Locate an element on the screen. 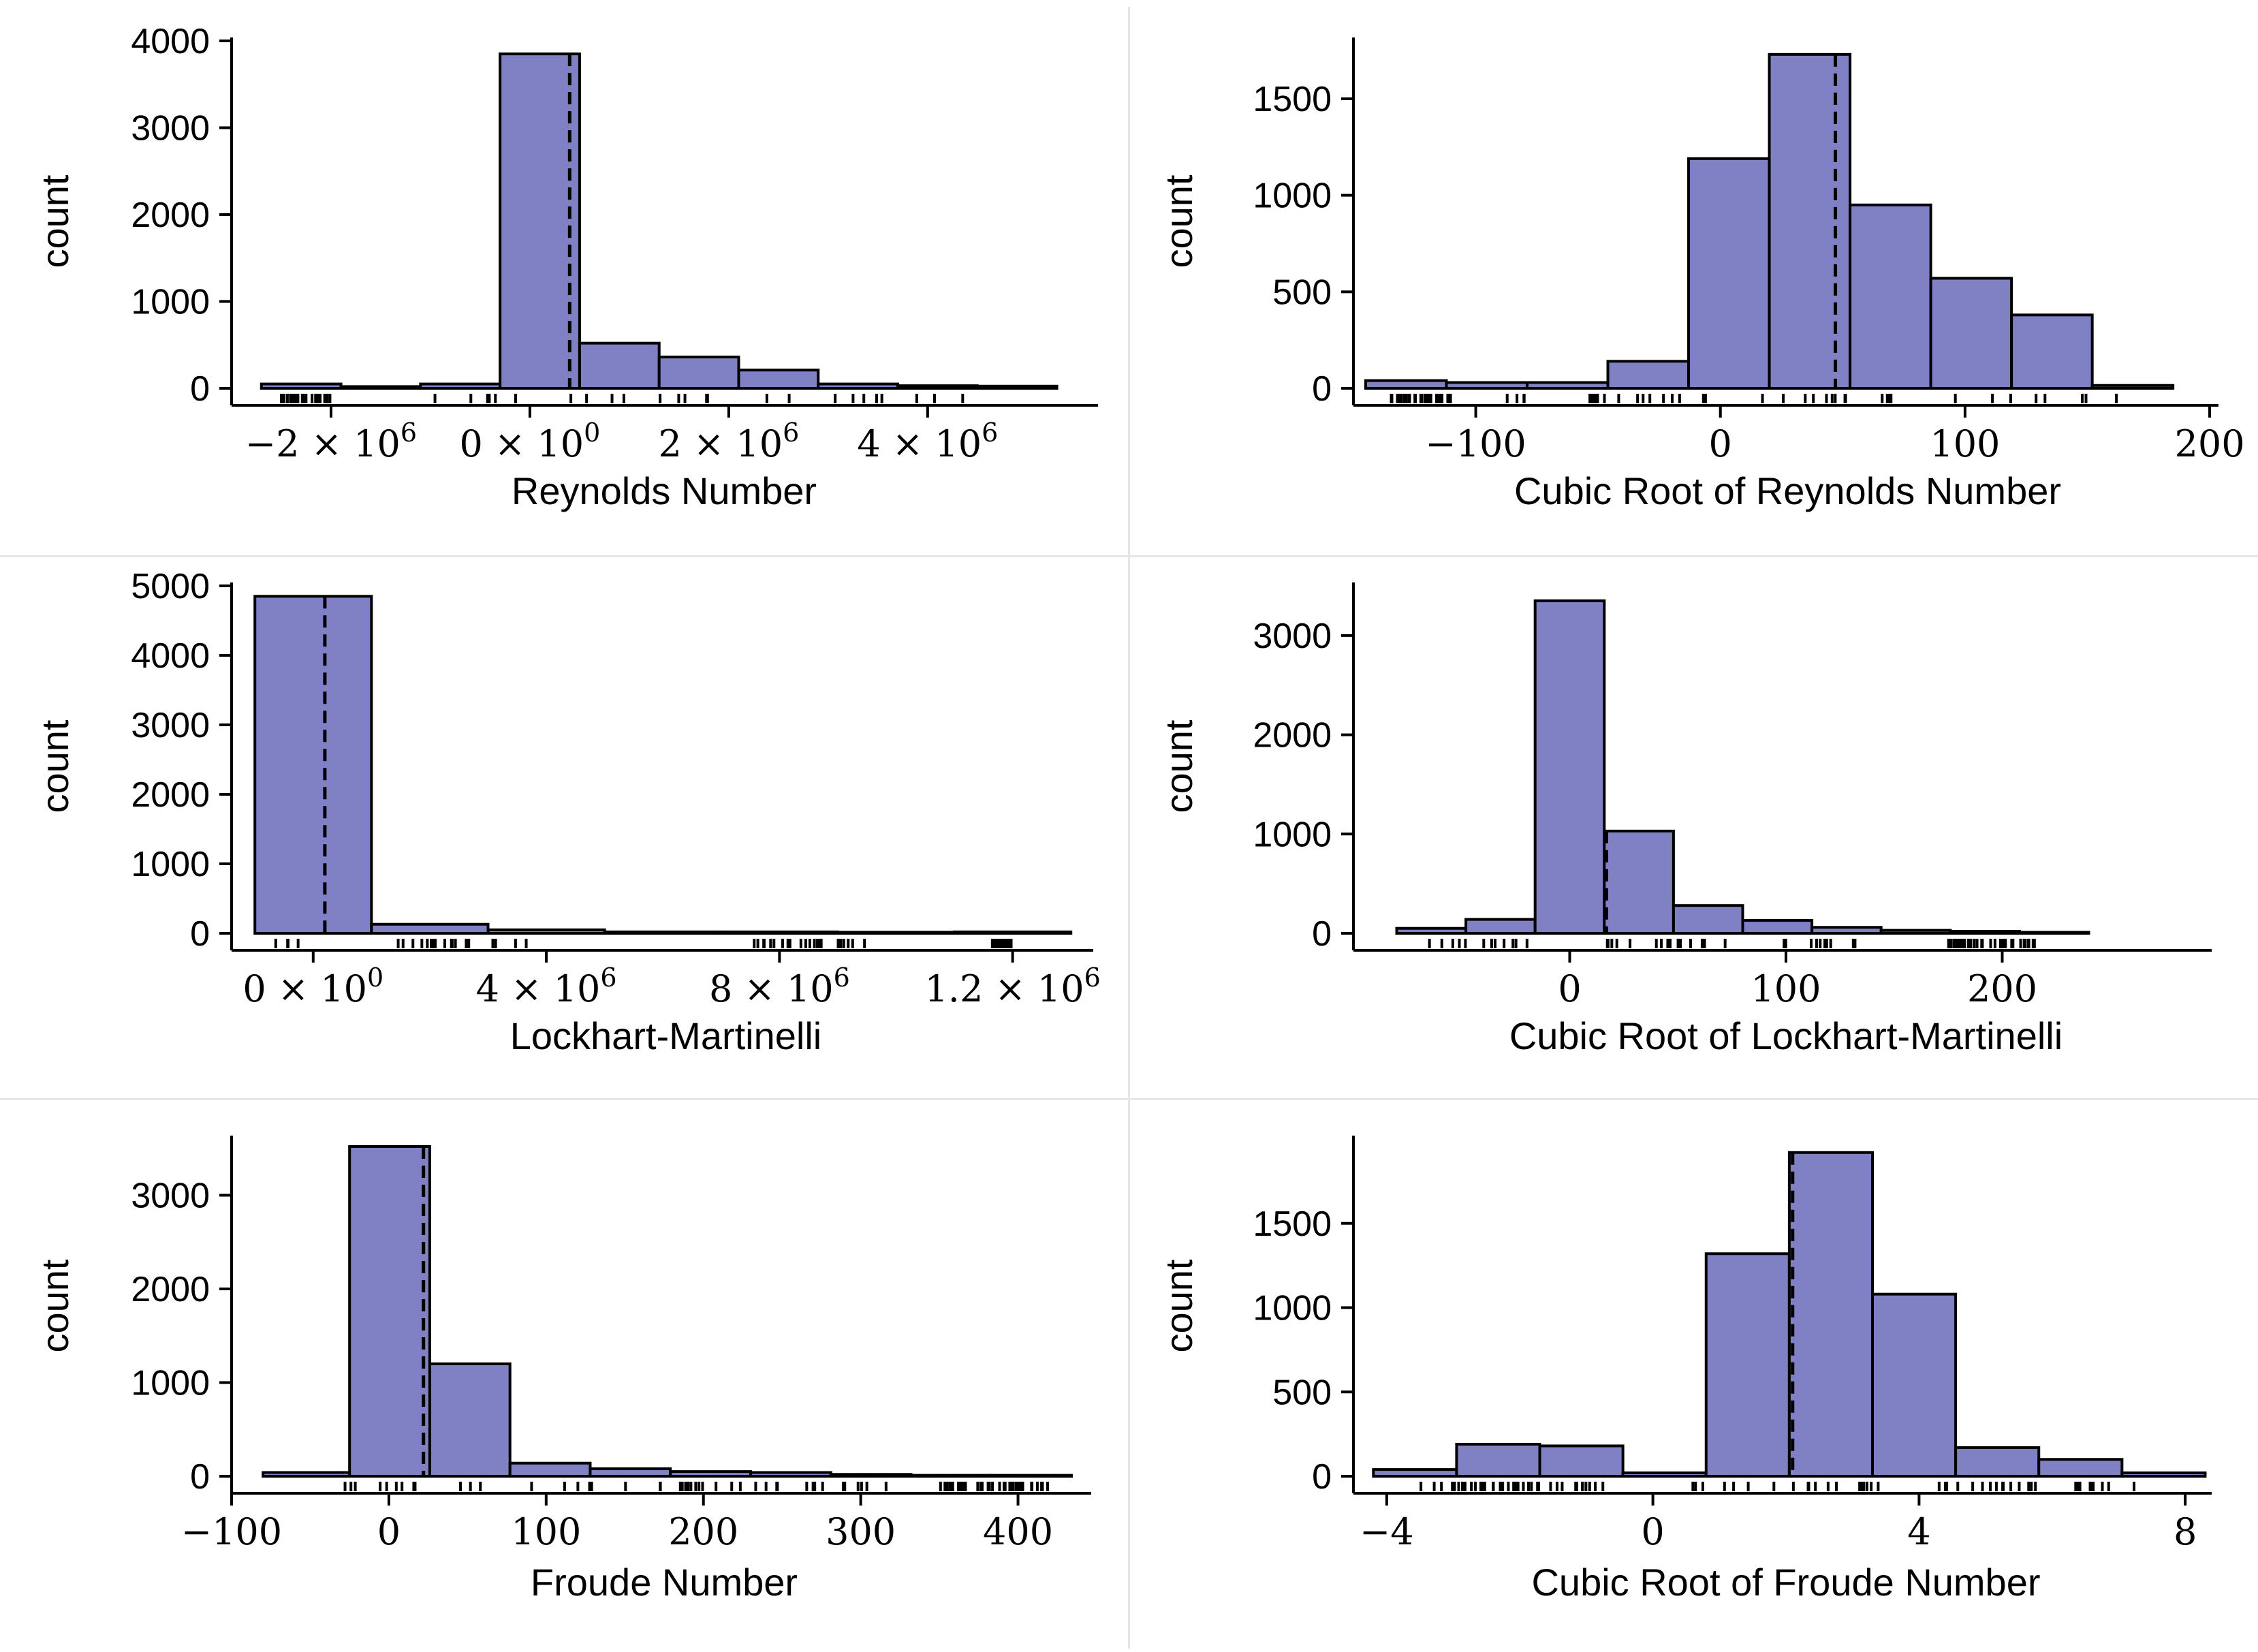 The height and width of the screenshot is (1652, 2258). chart-2-y-tick-label-3: 3000 is located at coordinates (170, 725).